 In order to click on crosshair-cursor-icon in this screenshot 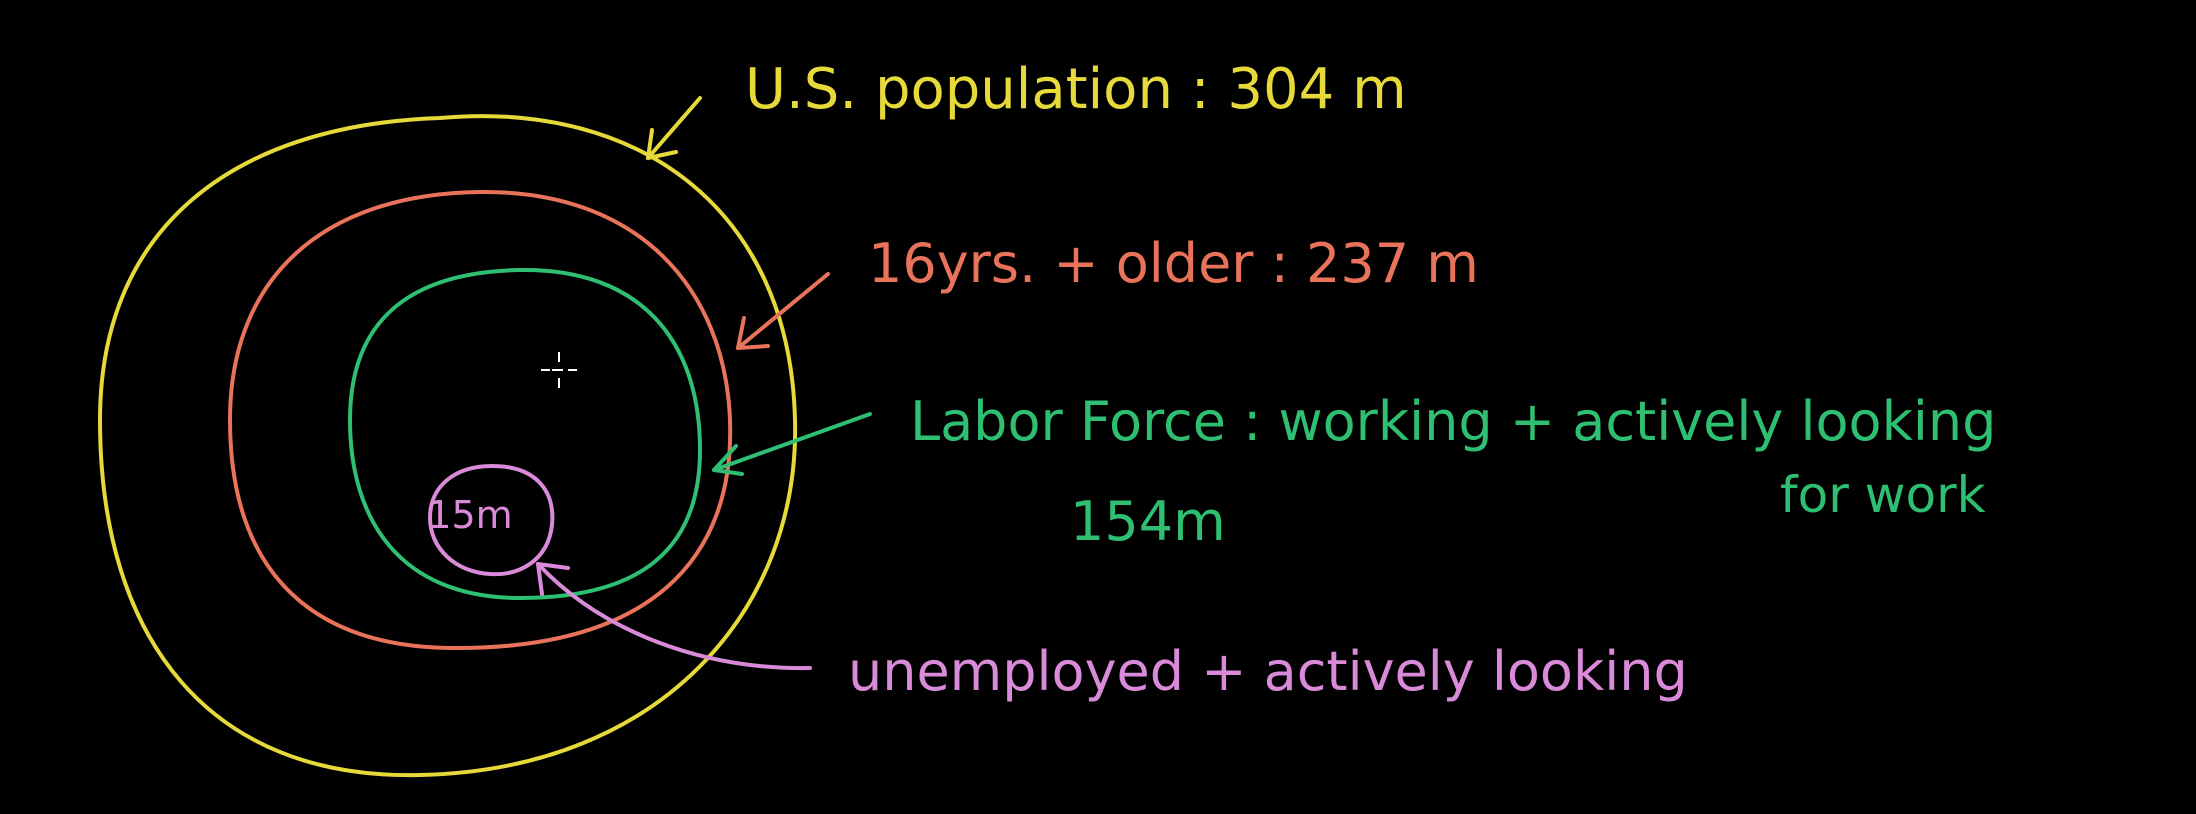, I will do `click(559, 370)`.